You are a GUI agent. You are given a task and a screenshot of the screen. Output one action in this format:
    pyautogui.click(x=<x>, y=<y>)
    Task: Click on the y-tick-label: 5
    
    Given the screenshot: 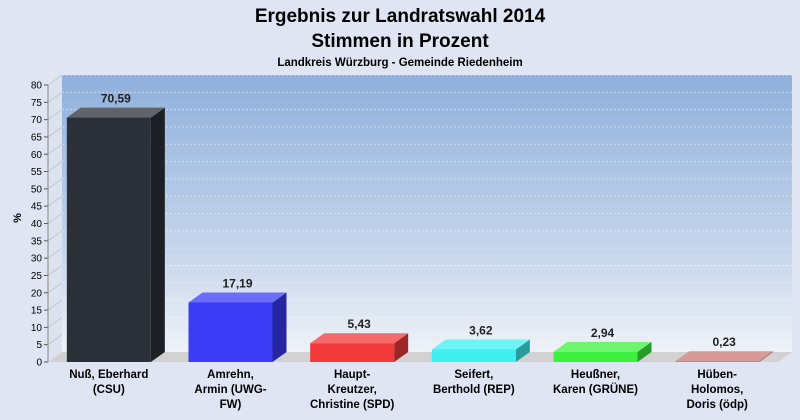 What is the action you would take?
    pyautogui.click(x=39, y=345)
    